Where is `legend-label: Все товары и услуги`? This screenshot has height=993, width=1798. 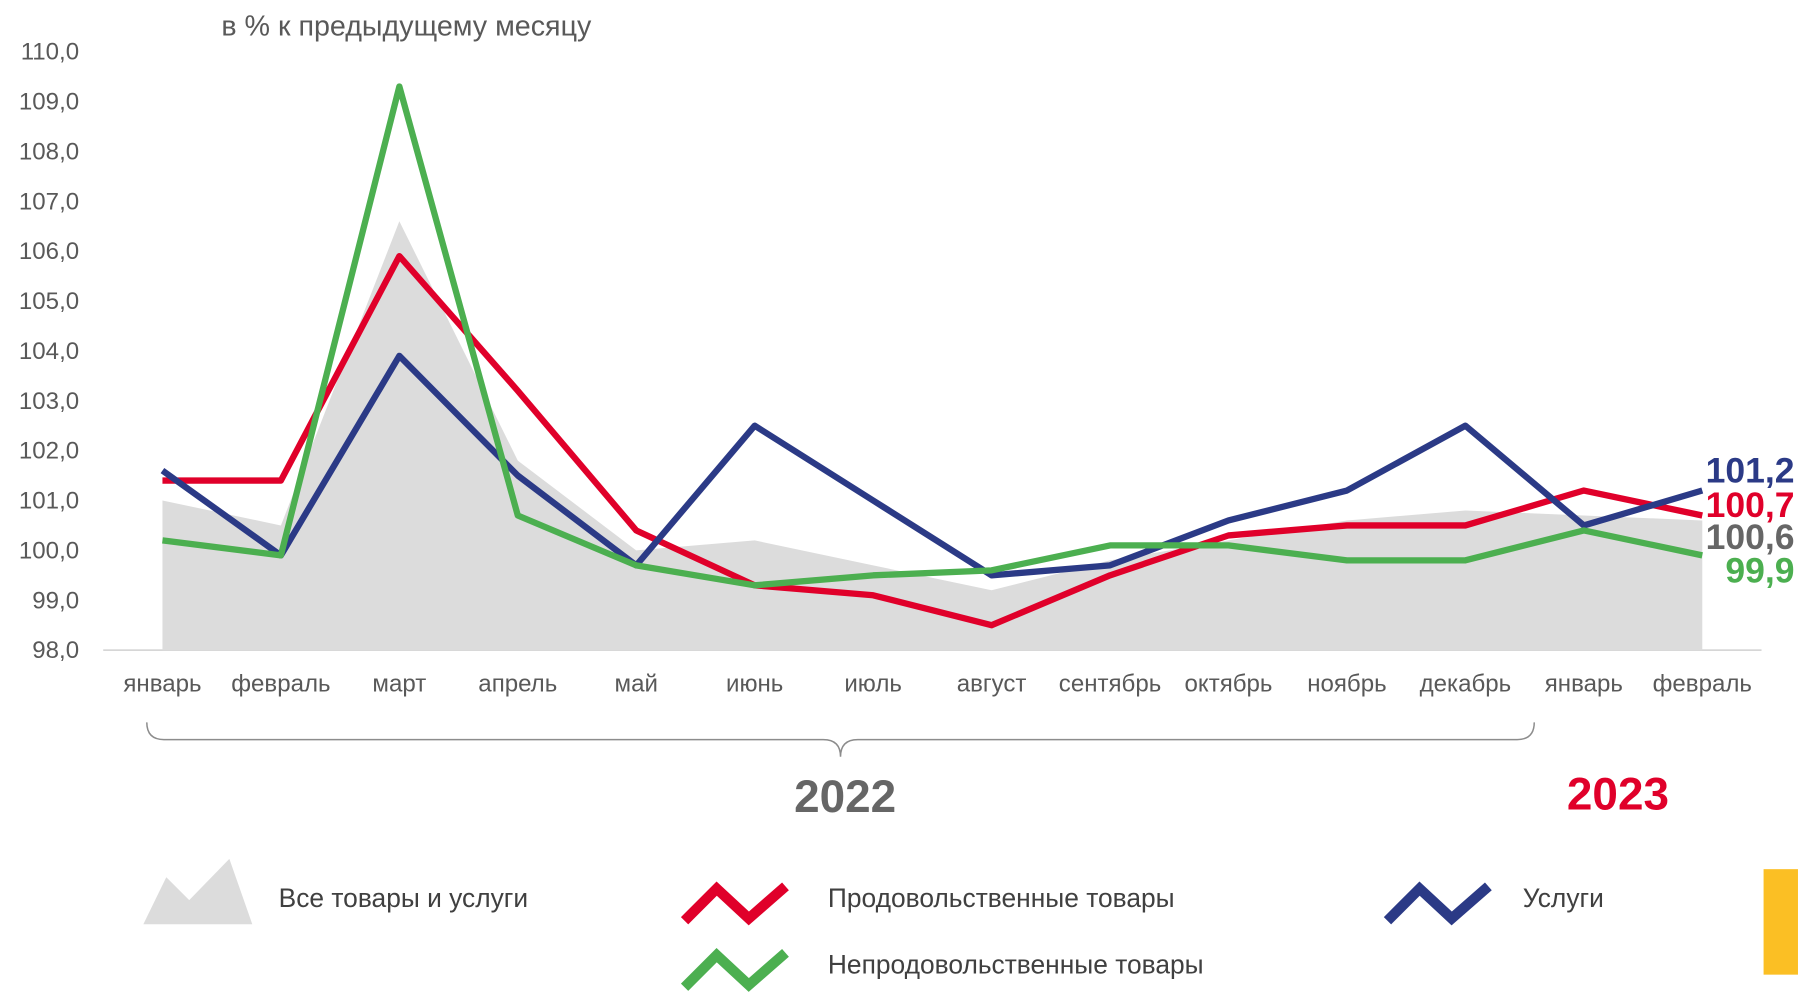
legend-label: Все товары и услуги is located at coordinates (404, 898).